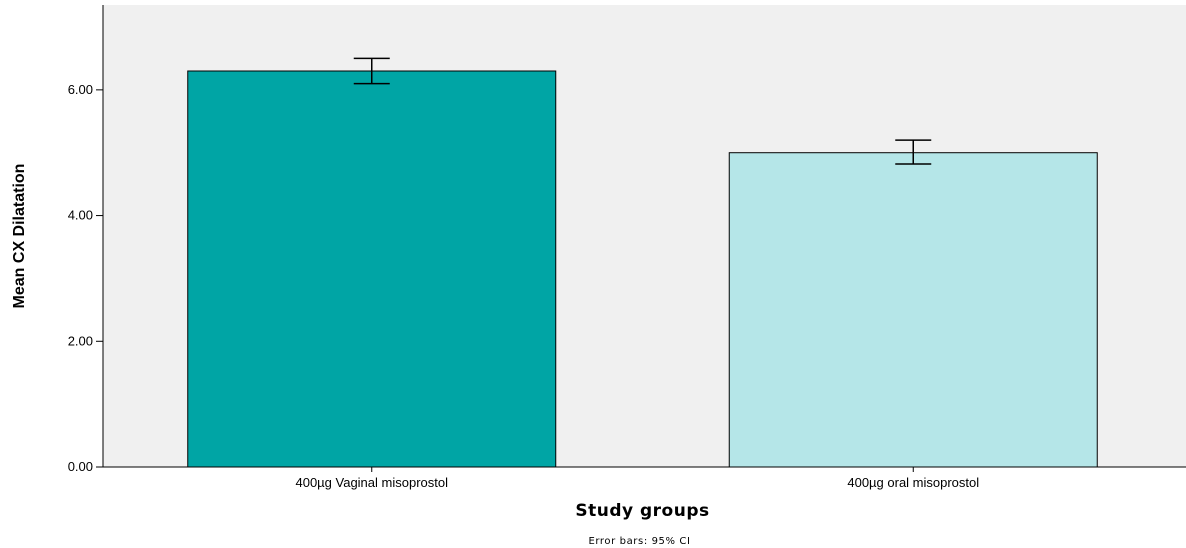 This screenshot has height=548, width=1186. What do you see at coordinates (642, 511) in the screenshot?
I see `x-axis-label: Study groups` at bounding box center [642, 511].